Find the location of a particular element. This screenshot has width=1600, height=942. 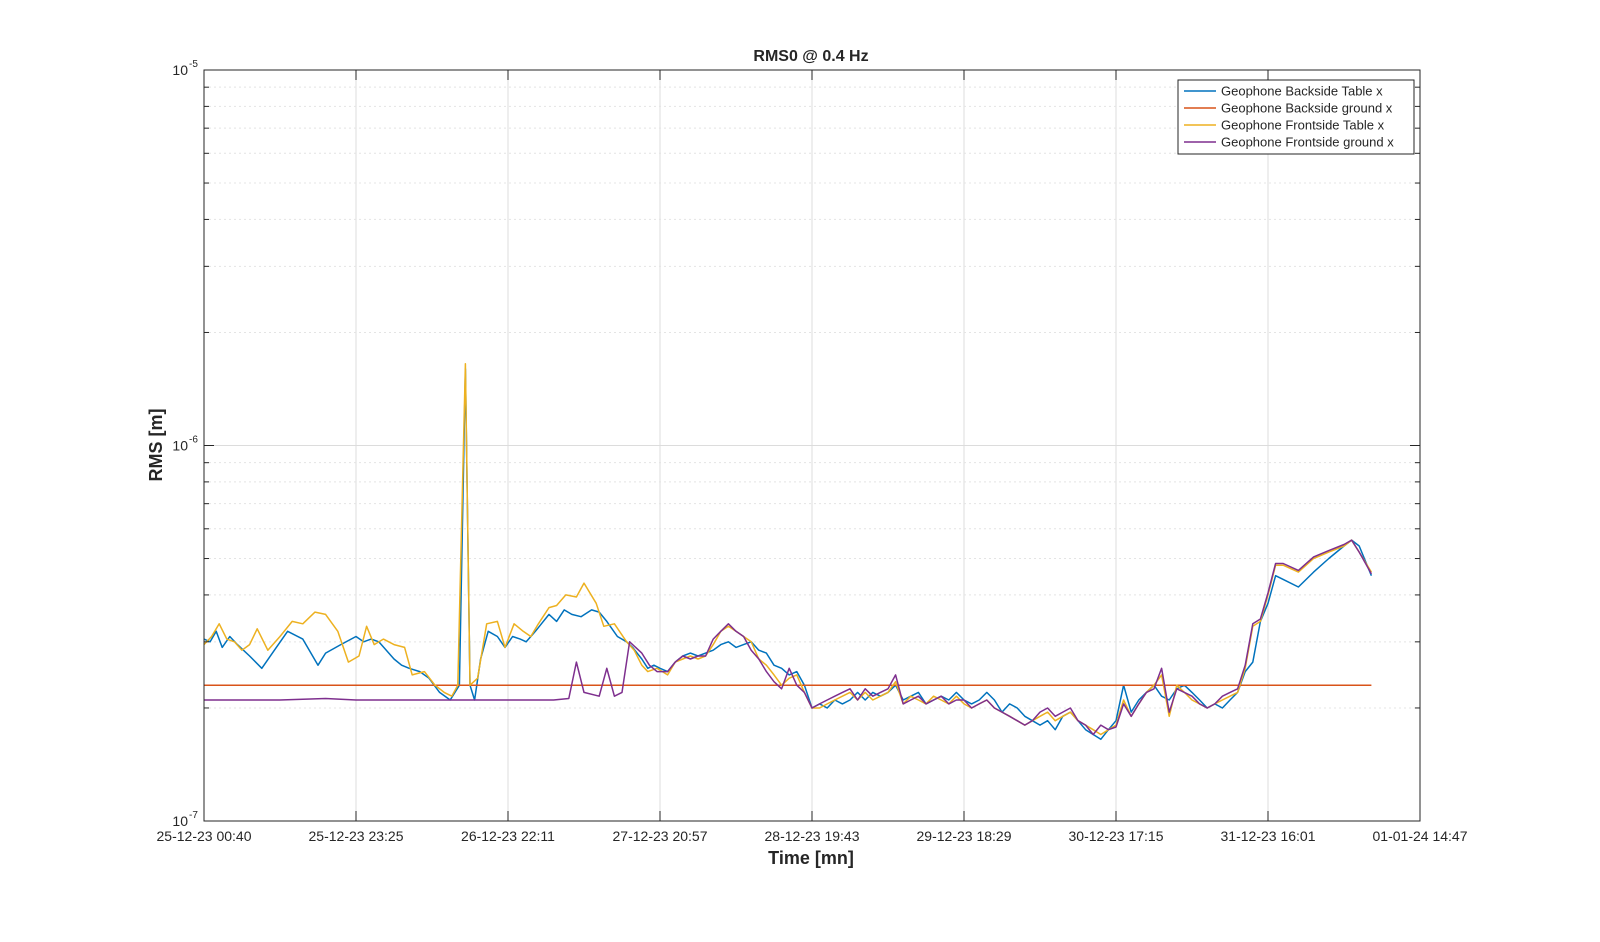

x-tick-label: 25-12-23 23:25 is located at coordinates (356, 836).